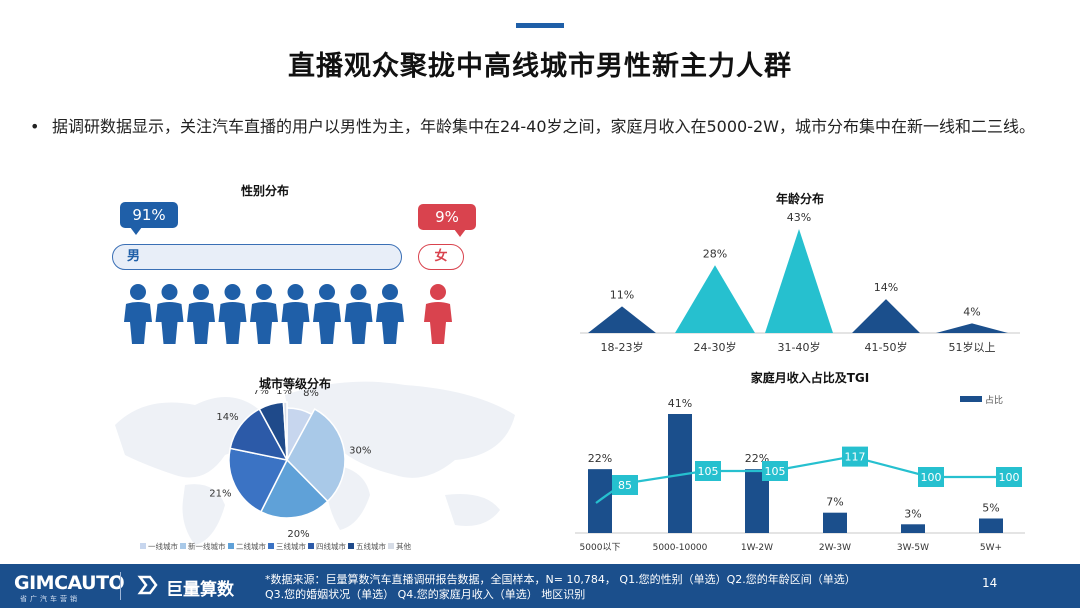  What do you see at coordinates (50, 599) in the screenshot?
I see `gimcauto-logo-subtitle: 省广汽车营销` at bounding box center [50, 599].